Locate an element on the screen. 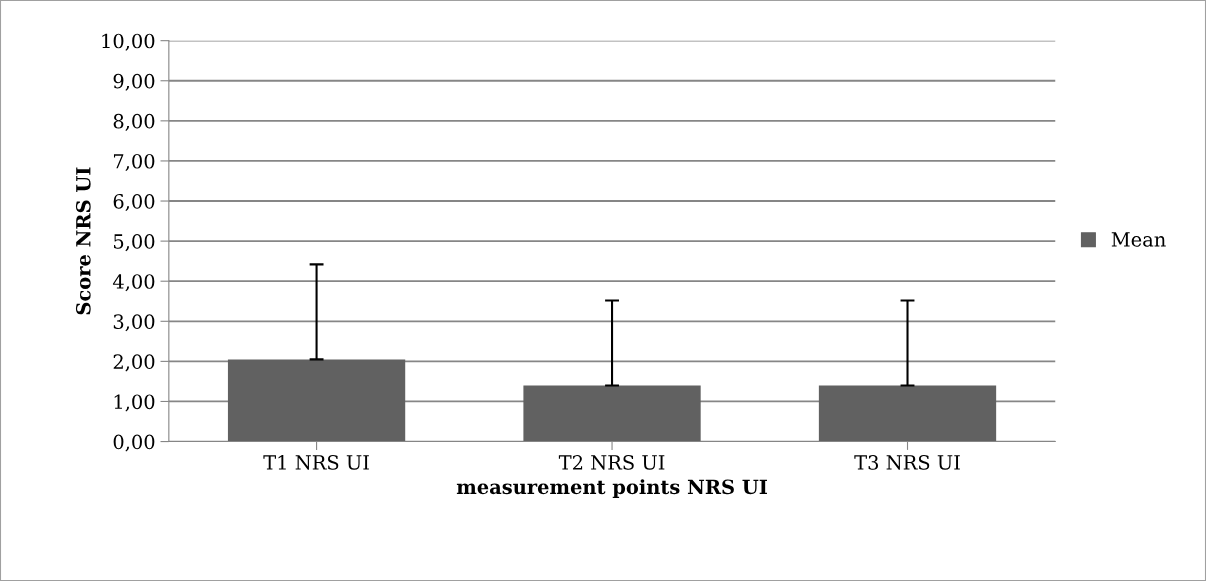  y-tick-label: 6,00 is located at coordinates (134, 202).